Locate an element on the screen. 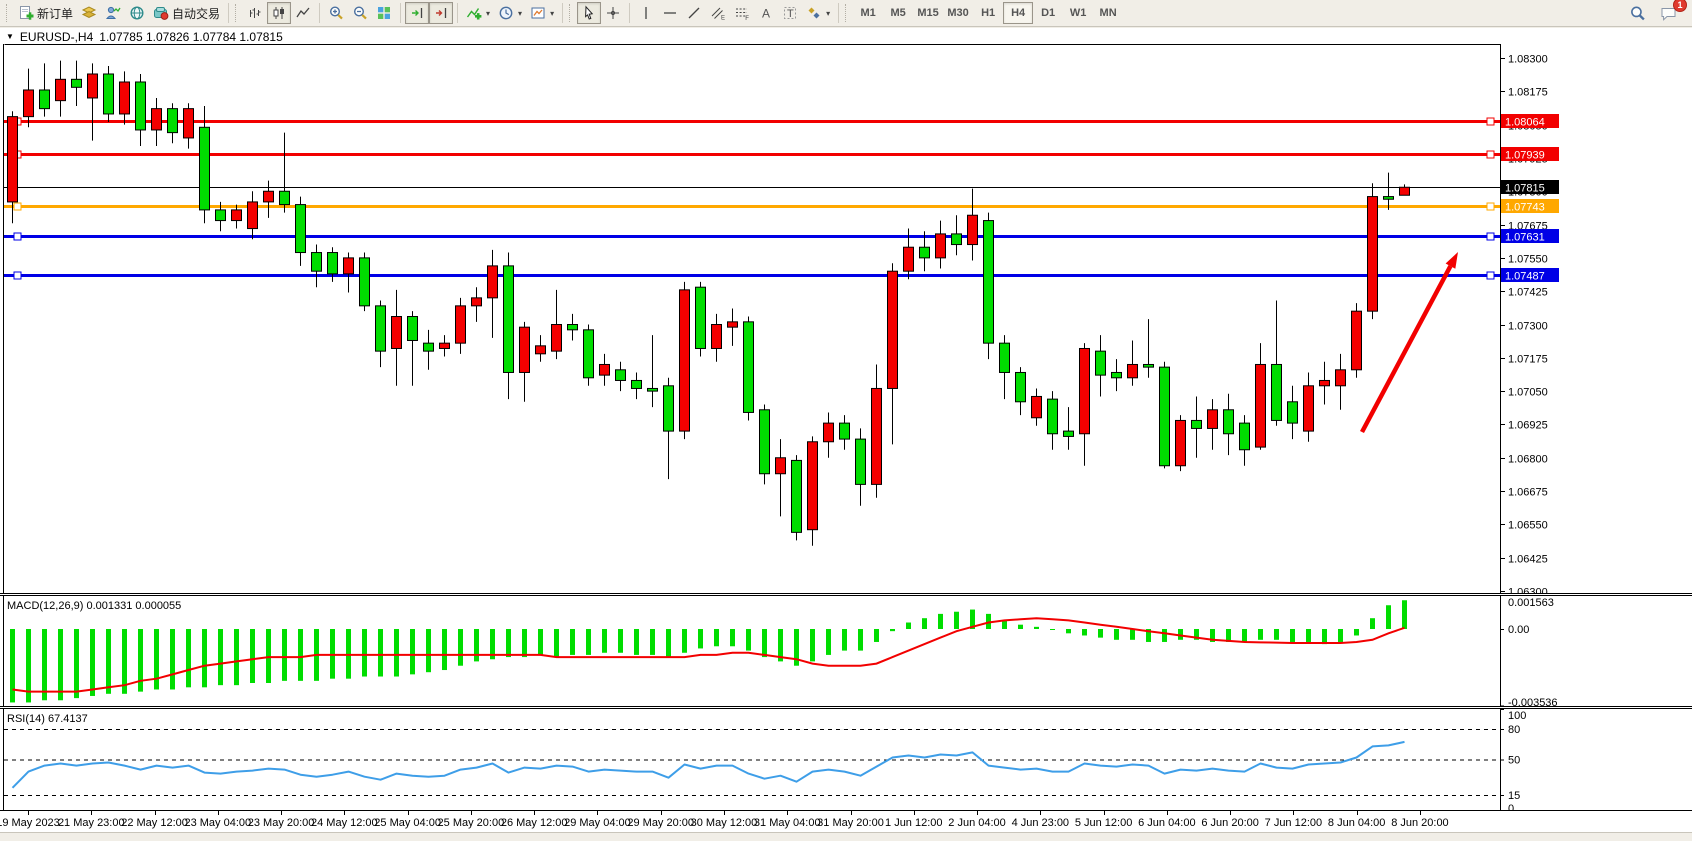  chart-profile-button is located at coordinates (89, 13).